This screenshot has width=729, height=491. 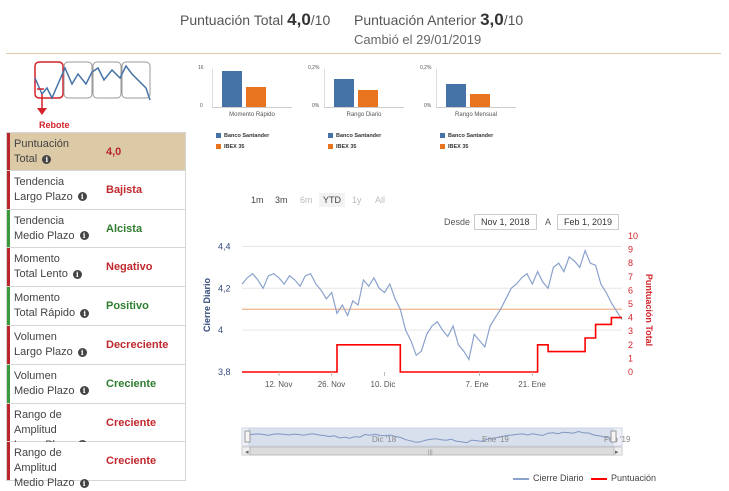 I want to click on indicator-row: Momento Total Rápido i Positivo, so click(x=96, y=306).